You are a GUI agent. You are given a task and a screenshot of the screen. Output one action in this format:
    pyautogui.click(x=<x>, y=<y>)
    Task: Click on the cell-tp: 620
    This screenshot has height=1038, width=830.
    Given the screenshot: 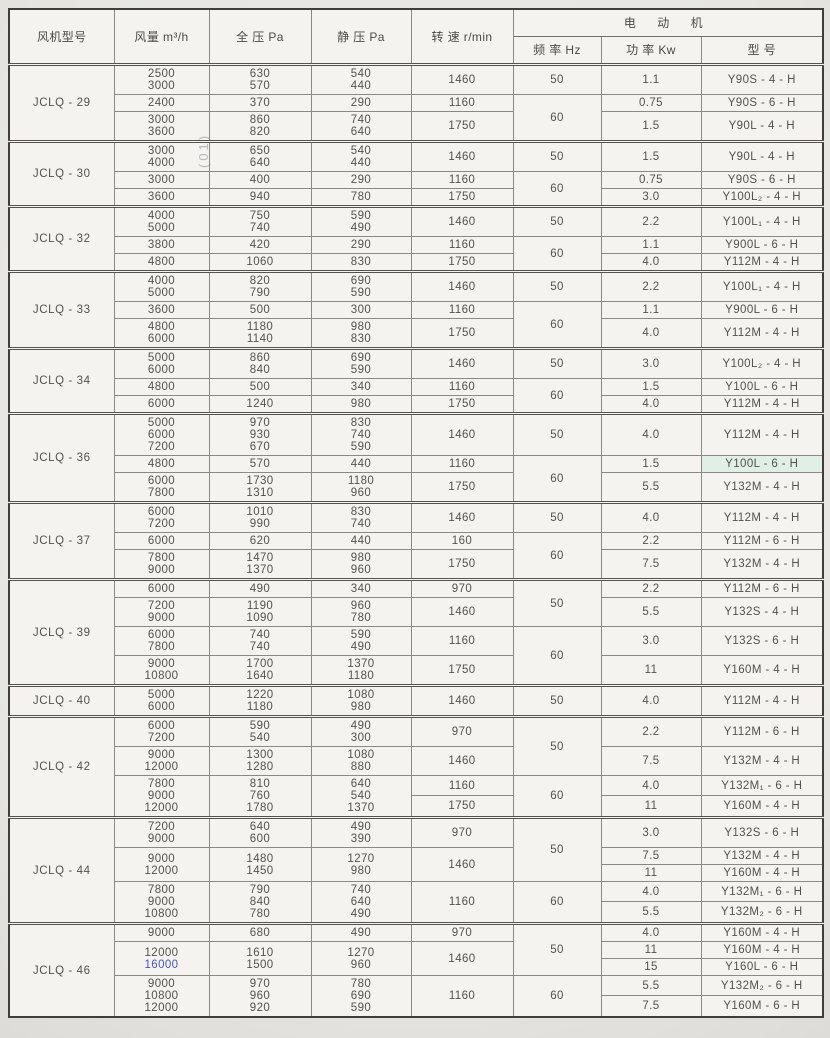 What is the action you would take?
    pyautogui.click(x=260, y=541)
    